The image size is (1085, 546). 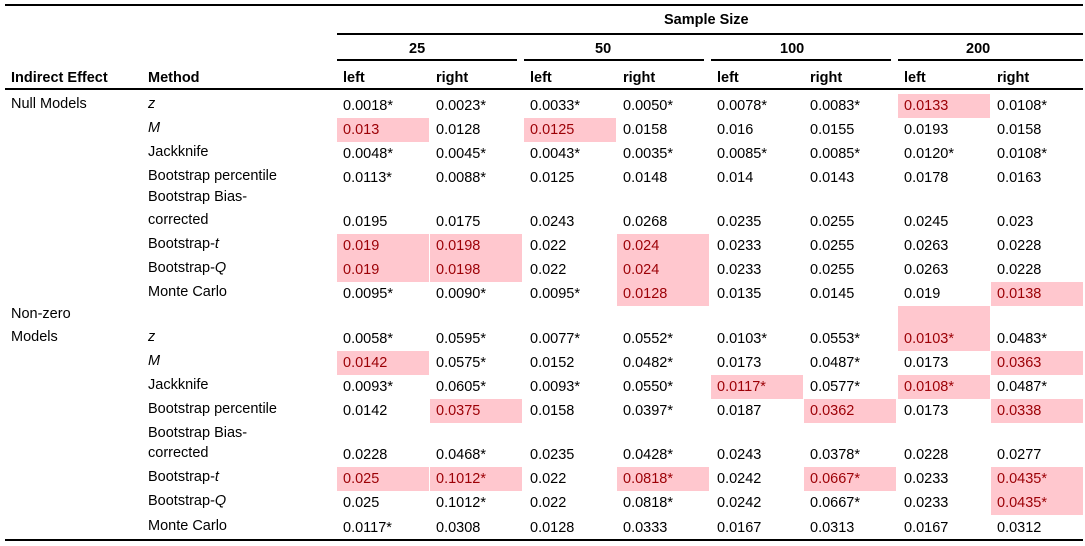 I want to click on method-label: Bootstrap-Q, so click(x=187, y=501).